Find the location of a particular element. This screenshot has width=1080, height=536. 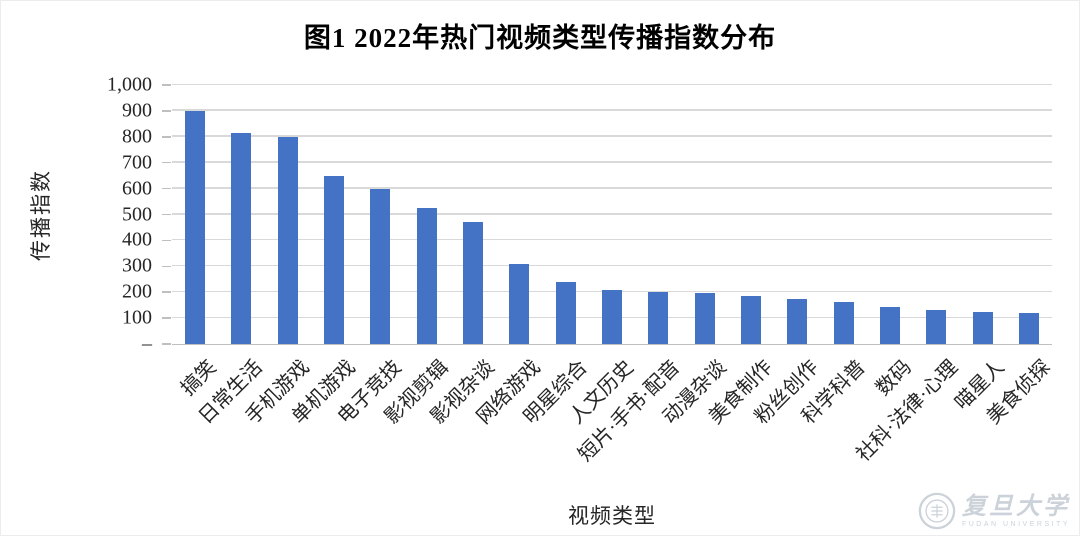

y-tick-label: – is located at coordinates (147, 343).